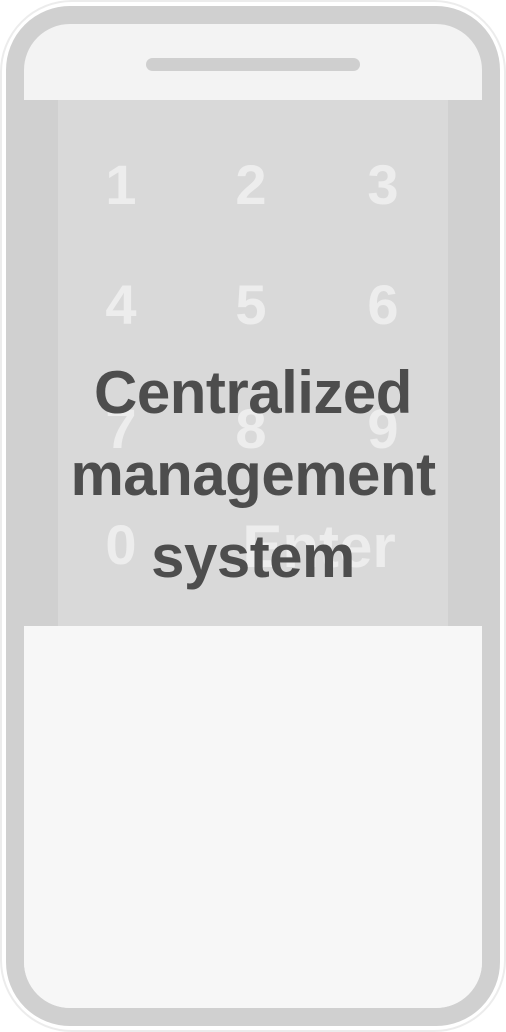 Image resolution: width=506 pixels, height=1032 pixels. Describe the element at coordinates (121, 428) in the screenshot. I see `key-7: 7` at that location.